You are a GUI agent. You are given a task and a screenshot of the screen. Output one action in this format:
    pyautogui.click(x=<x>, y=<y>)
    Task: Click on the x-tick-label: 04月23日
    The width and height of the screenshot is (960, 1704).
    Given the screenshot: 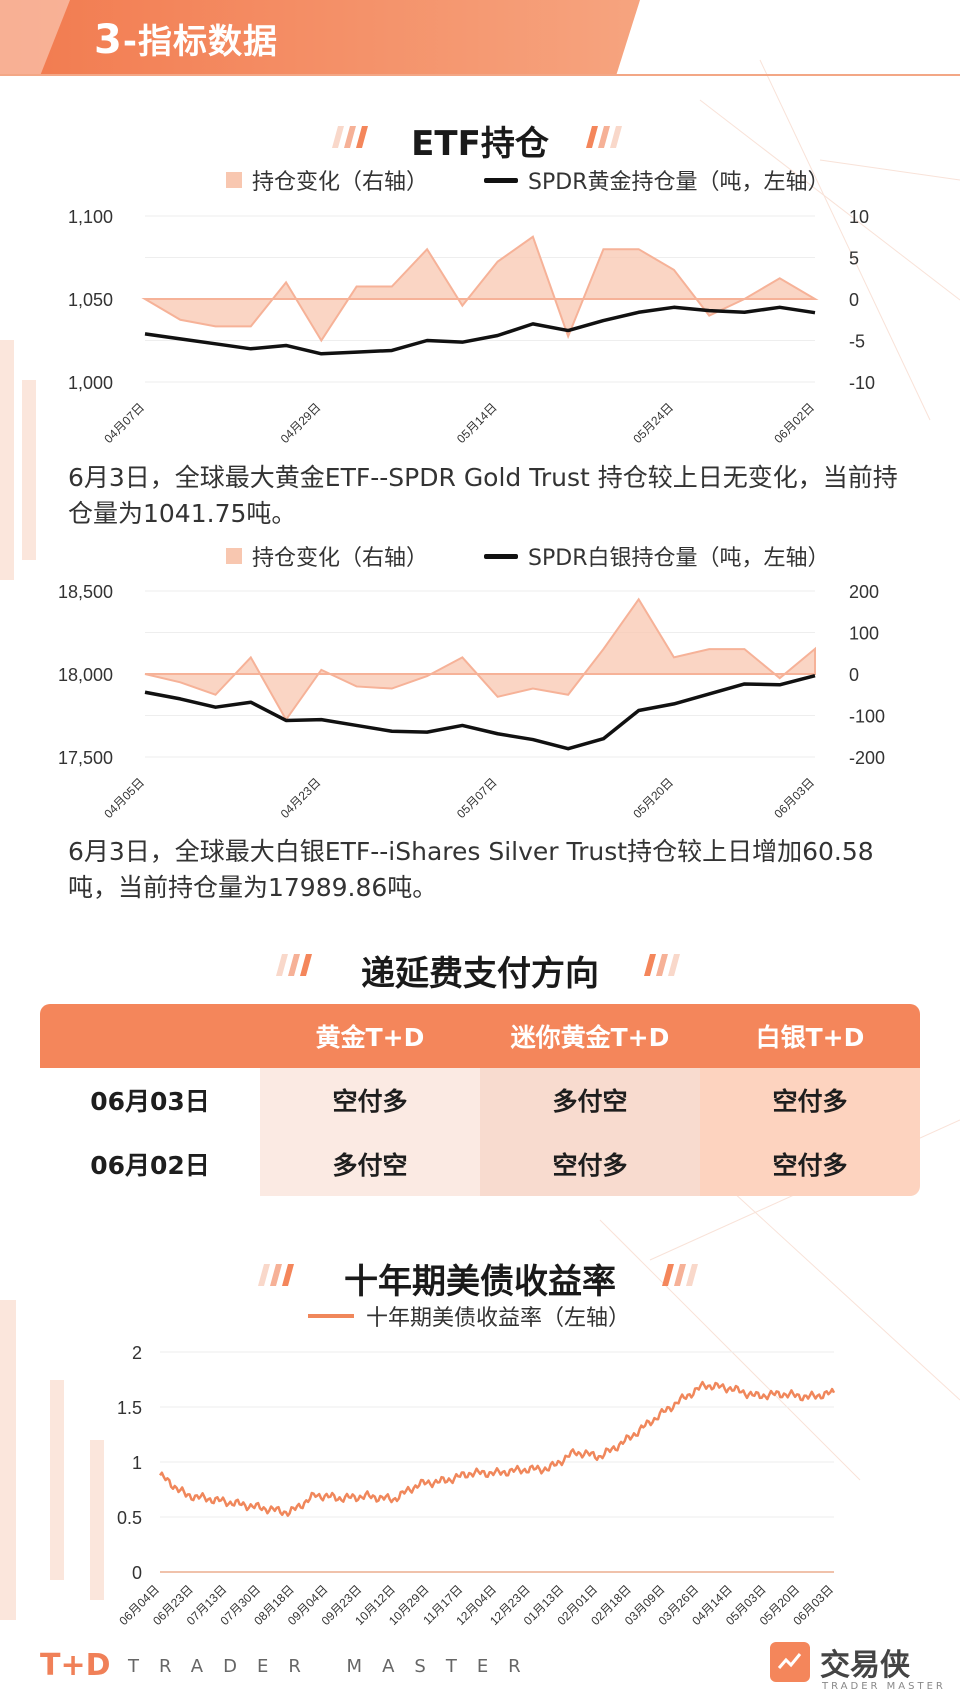 What is the action you would take?
    pyautogui.click(x=301, y=798)
    